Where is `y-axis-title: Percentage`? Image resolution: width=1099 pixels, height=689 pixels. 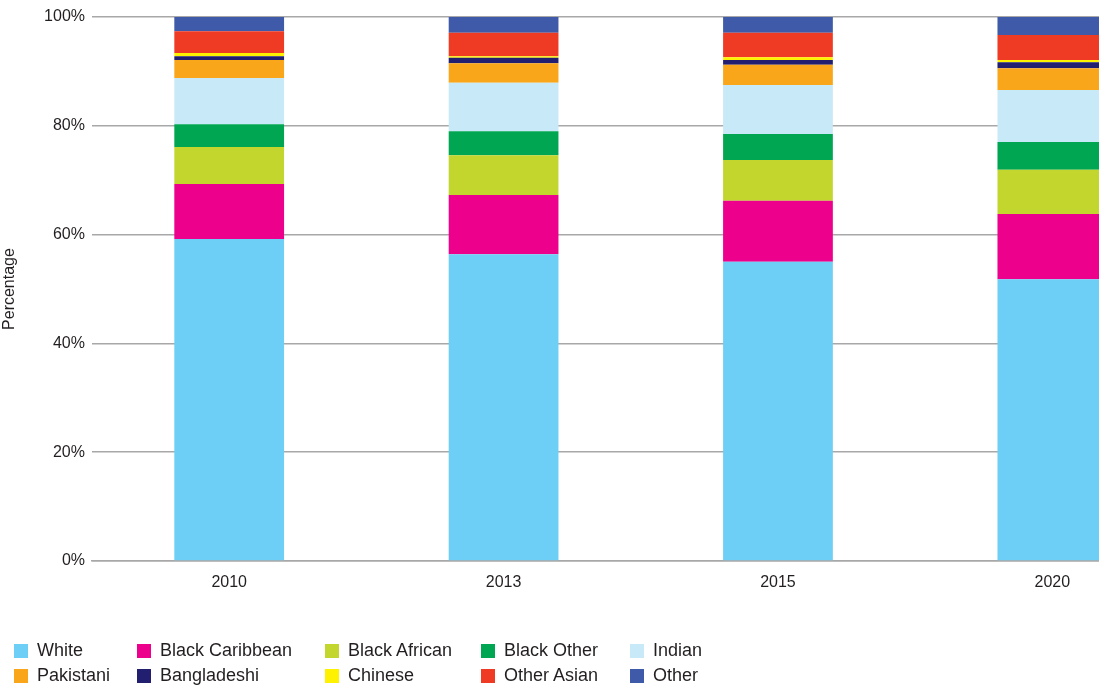 y-axis-title: Percentage is located at coordinates (9, 288).